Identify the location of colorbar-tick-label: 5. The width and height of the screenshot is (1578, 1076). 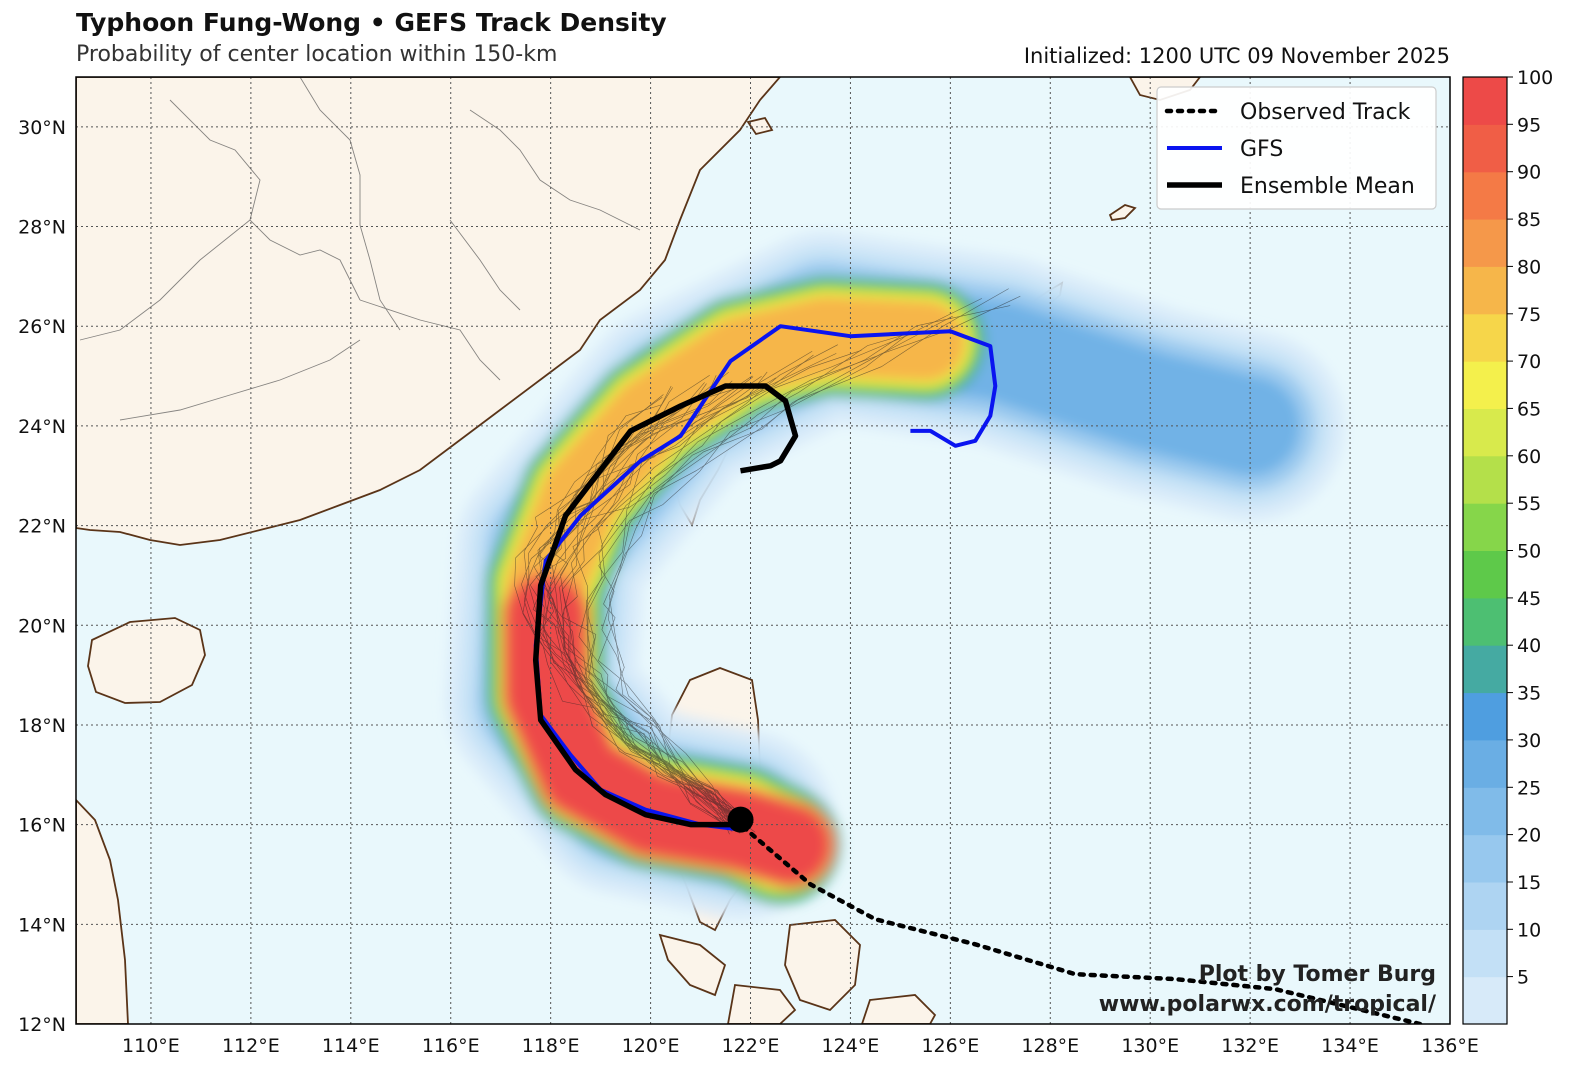
(1523, 978).